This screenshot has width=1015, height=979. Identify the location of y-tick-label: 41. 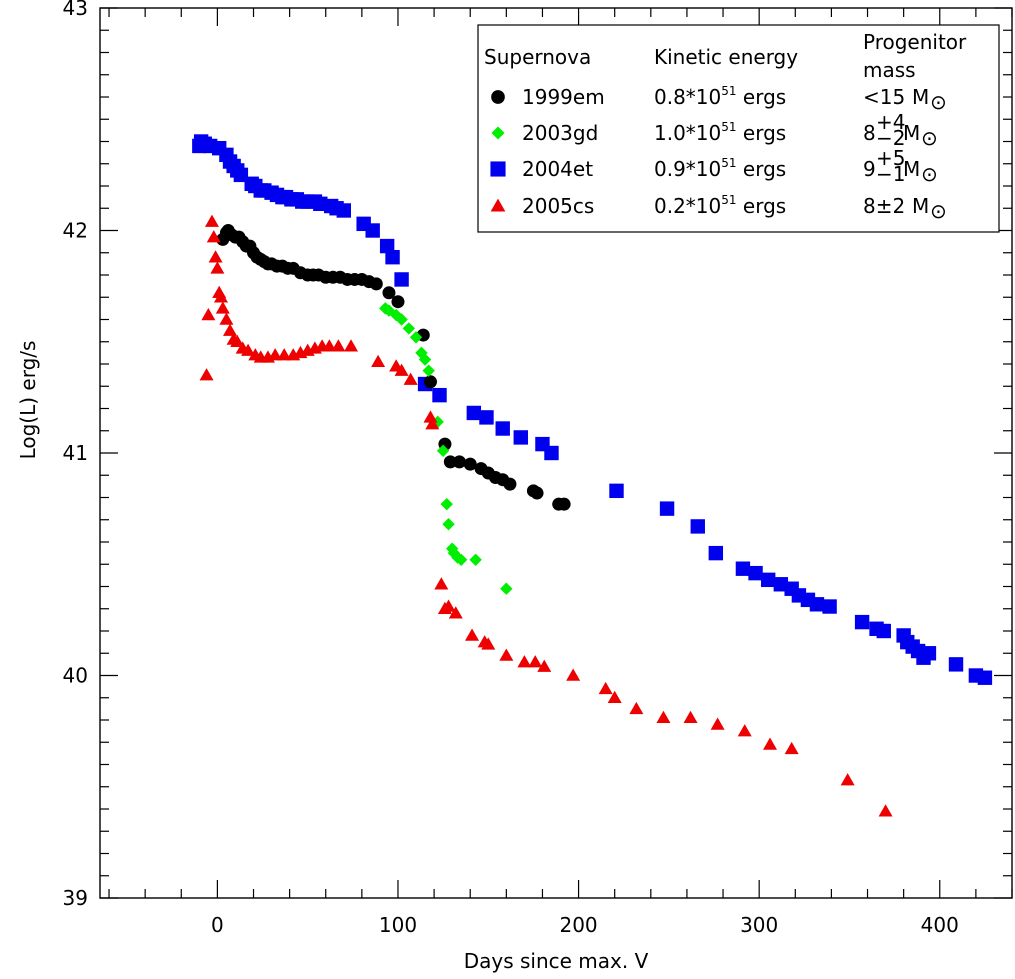
(75, 453).